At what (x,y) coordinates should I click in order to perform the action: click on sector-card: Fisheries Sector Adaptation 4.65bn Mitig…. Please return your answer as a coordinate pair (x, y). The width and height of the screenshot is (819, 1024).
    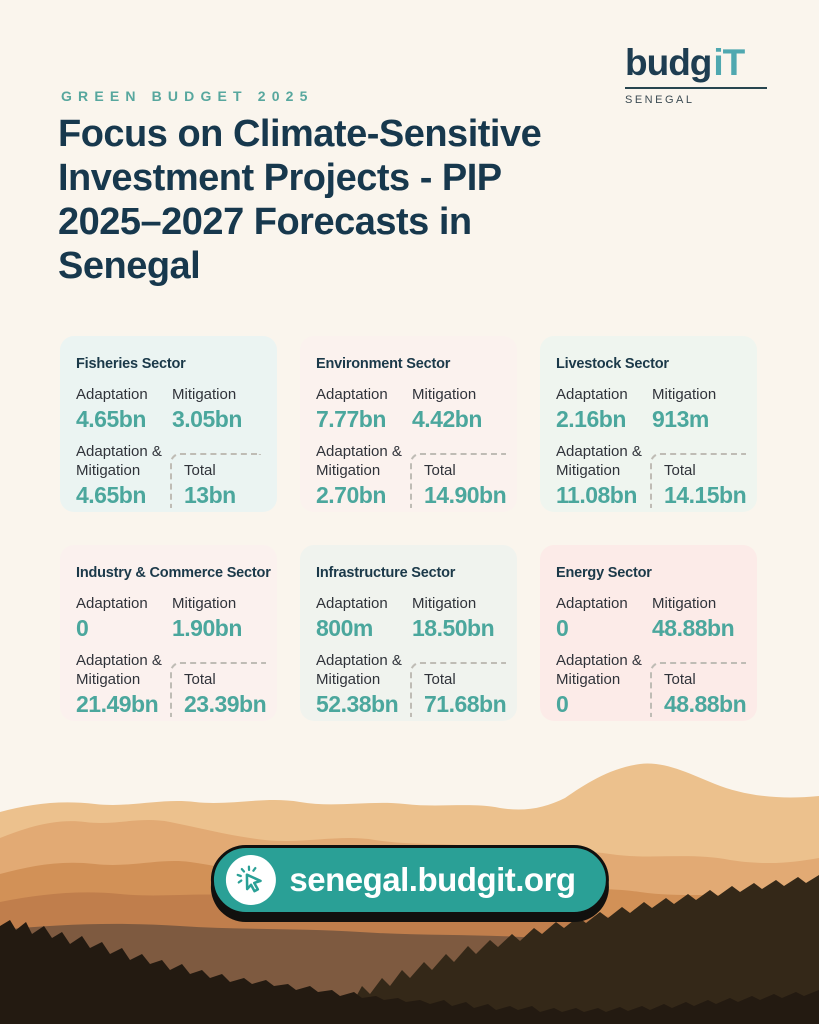
    Looking at the image, I should click on (168, 424).